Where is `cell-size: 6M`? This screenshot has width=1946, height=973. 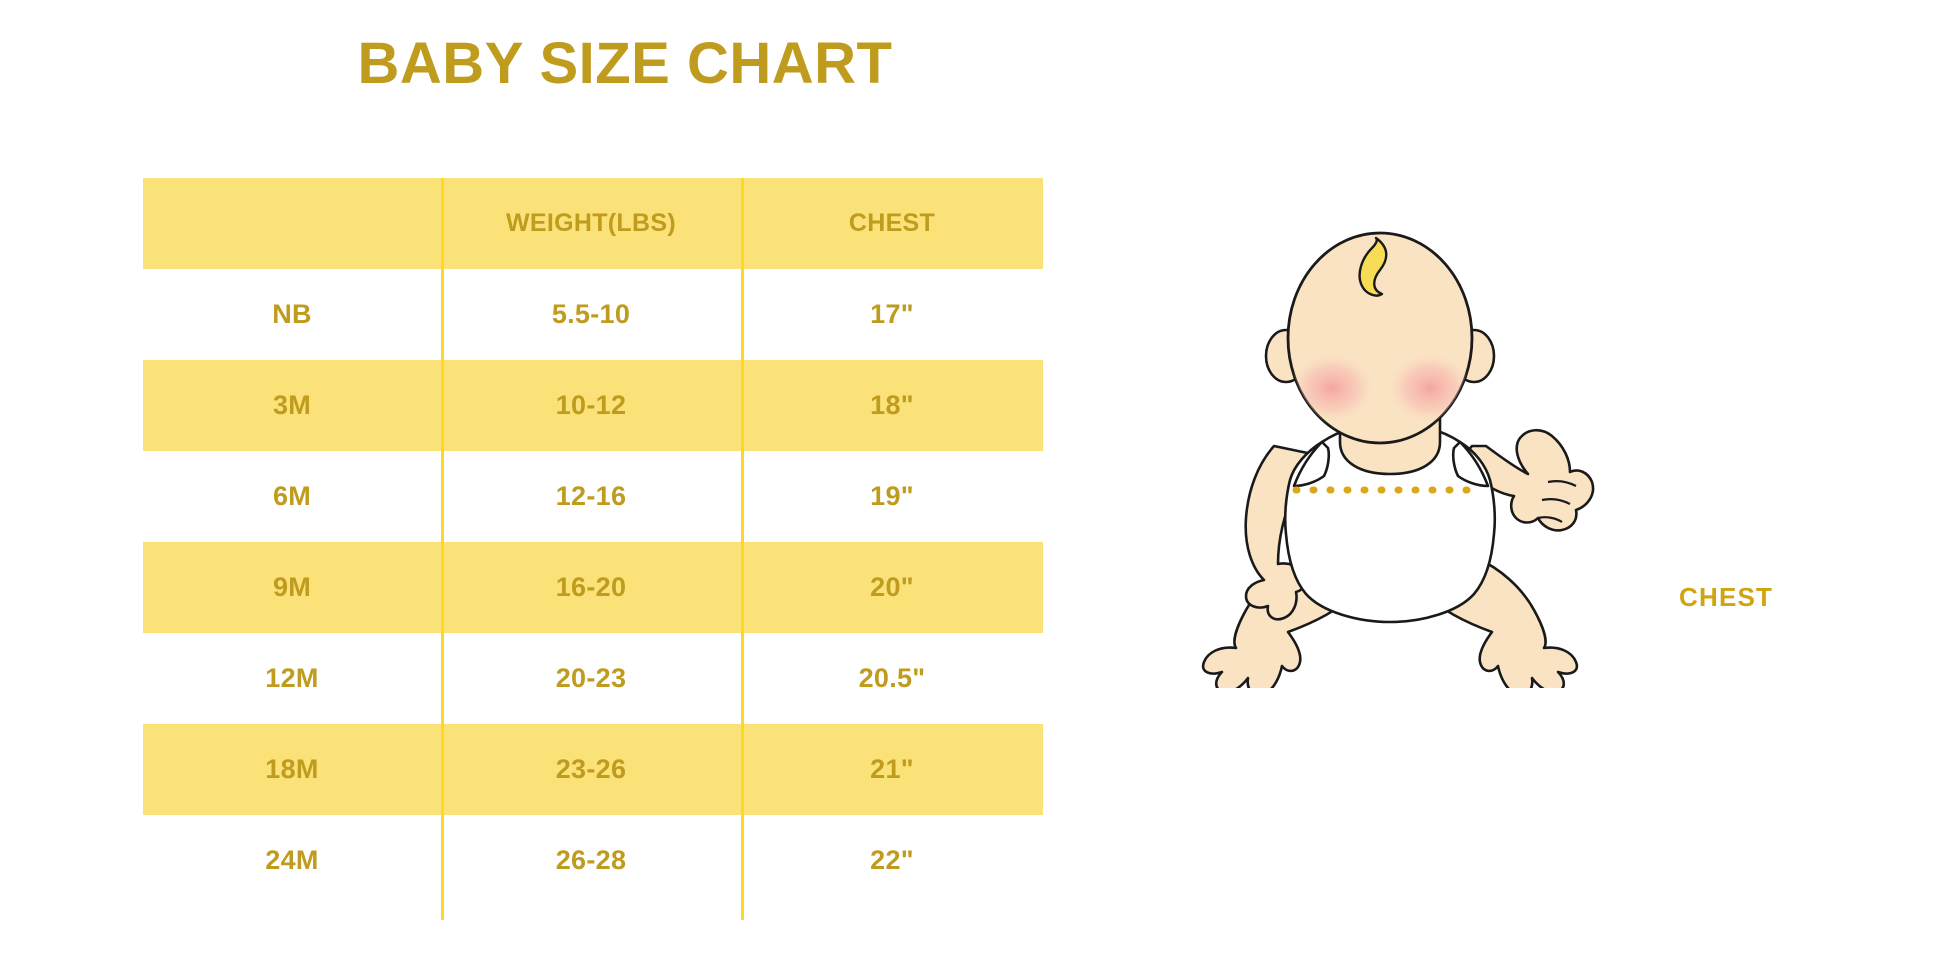 cell-size: 6M is located at coordinates (292, 496).